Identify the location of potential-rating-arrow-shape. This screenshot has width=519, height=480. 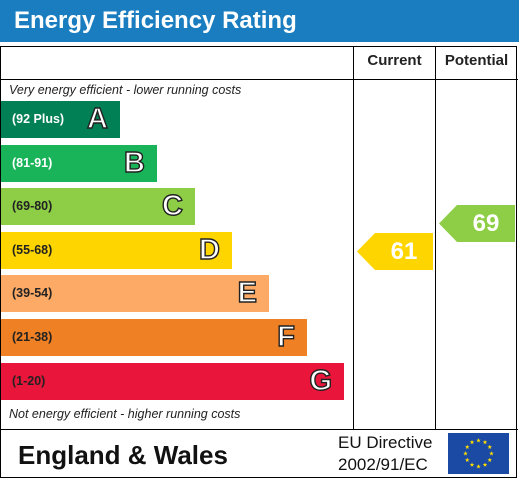
(477, 223).